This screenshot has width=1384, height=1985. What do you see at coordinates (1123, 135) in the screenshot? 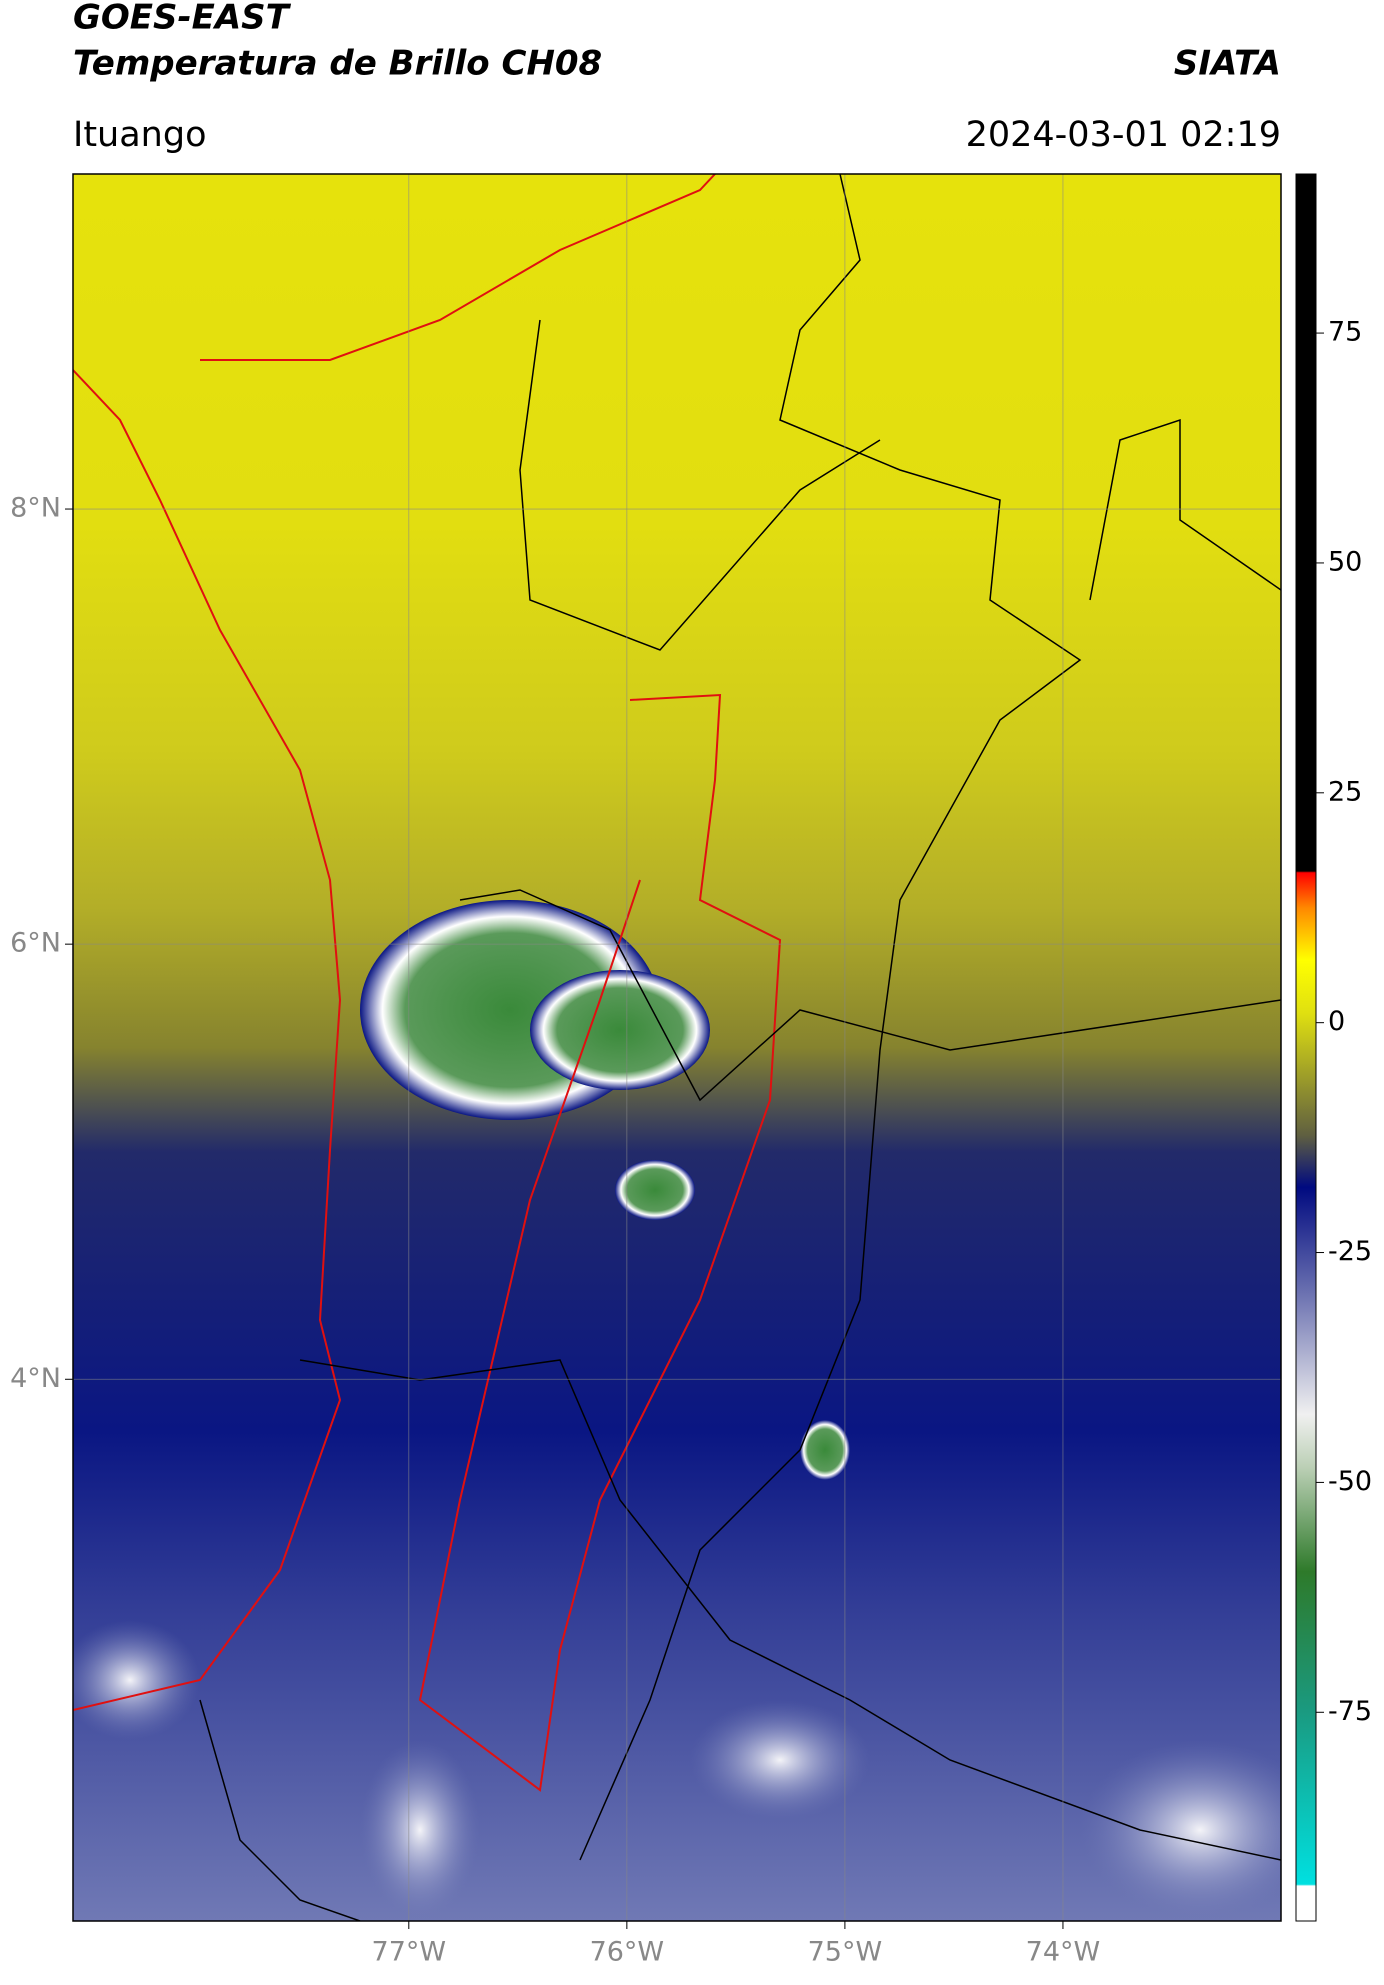
I see `timestamp: 2024-03-01 02:19` at bounding box center [1123, 135].